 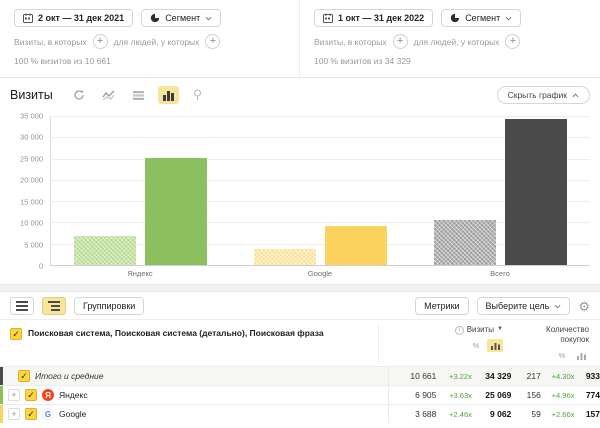 What do you see at coordinates (16, 334) in the screenshot?
I see `grouping-checkbox: ✓` at bounding box center [16, 334].